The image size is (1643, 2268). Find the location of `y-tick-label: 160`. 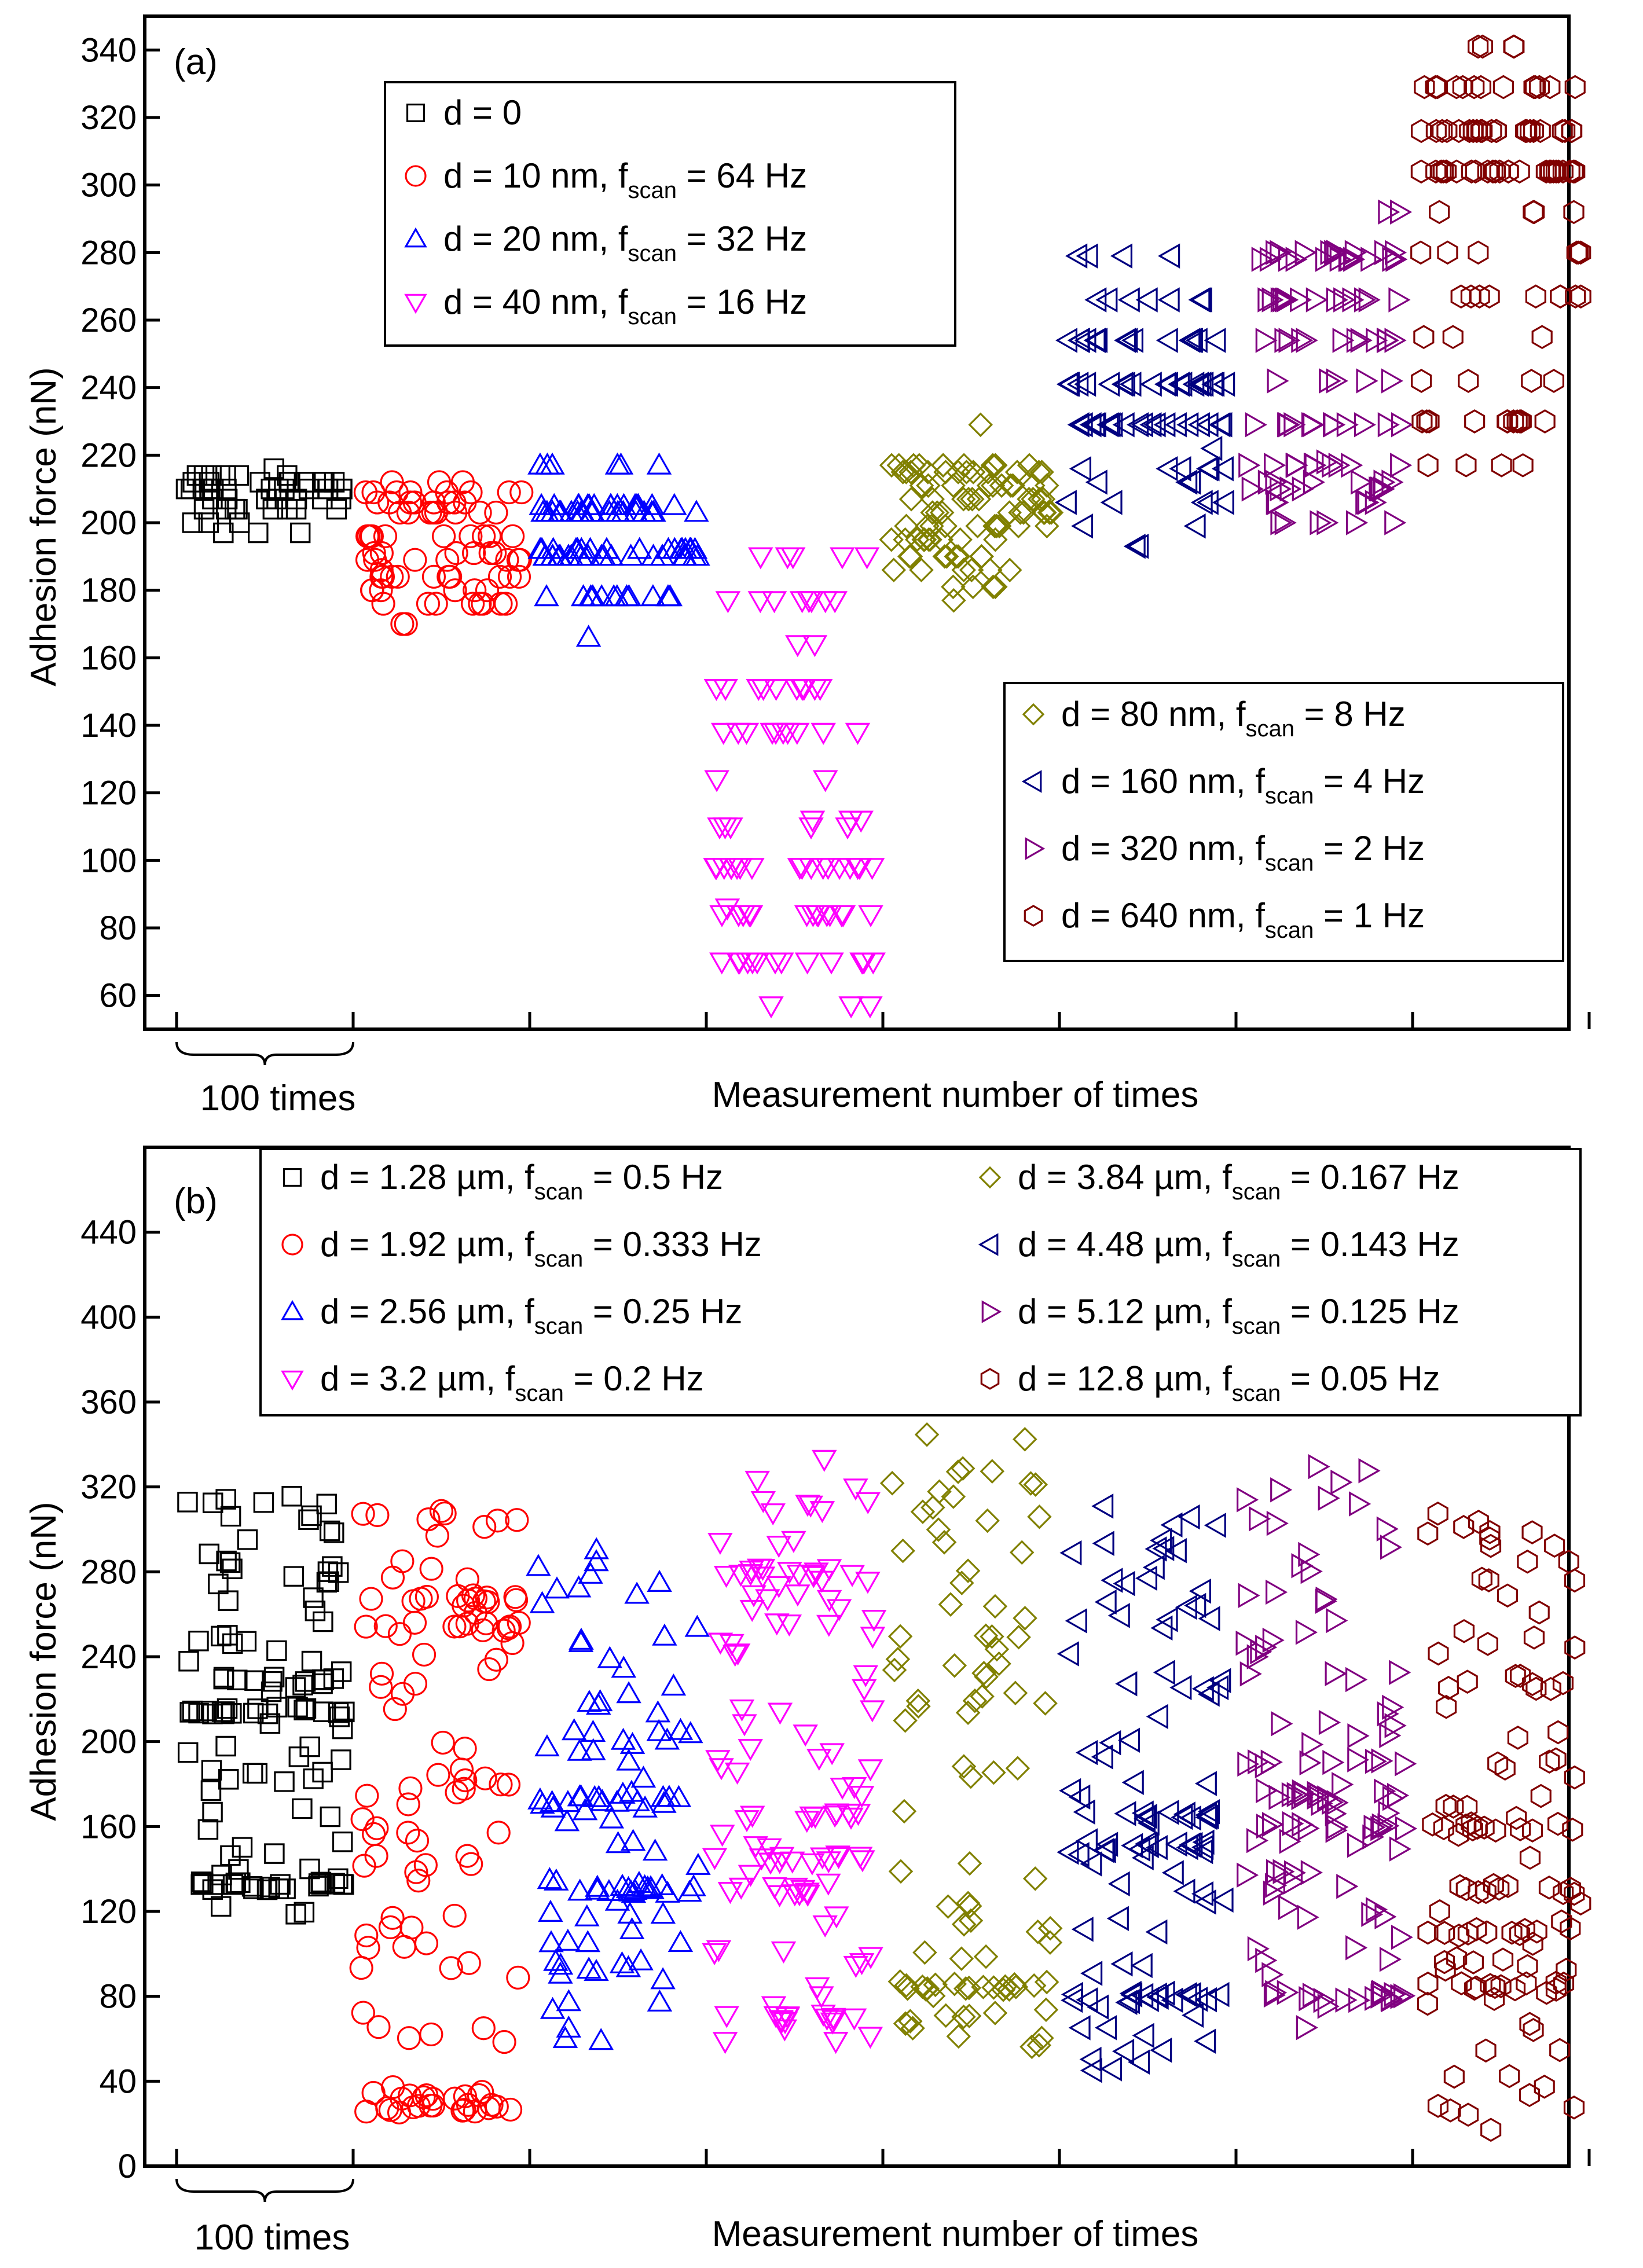

y-tick-label: 160 is located at coordinates (108, 658).